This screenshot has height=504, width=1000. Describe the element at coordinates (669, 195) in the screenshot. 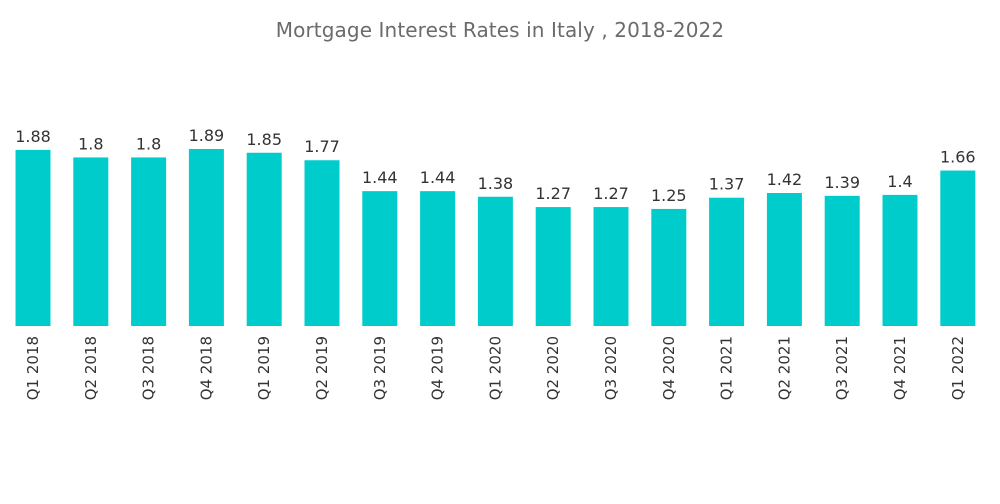

I see `data-label: 1.25` at that location.